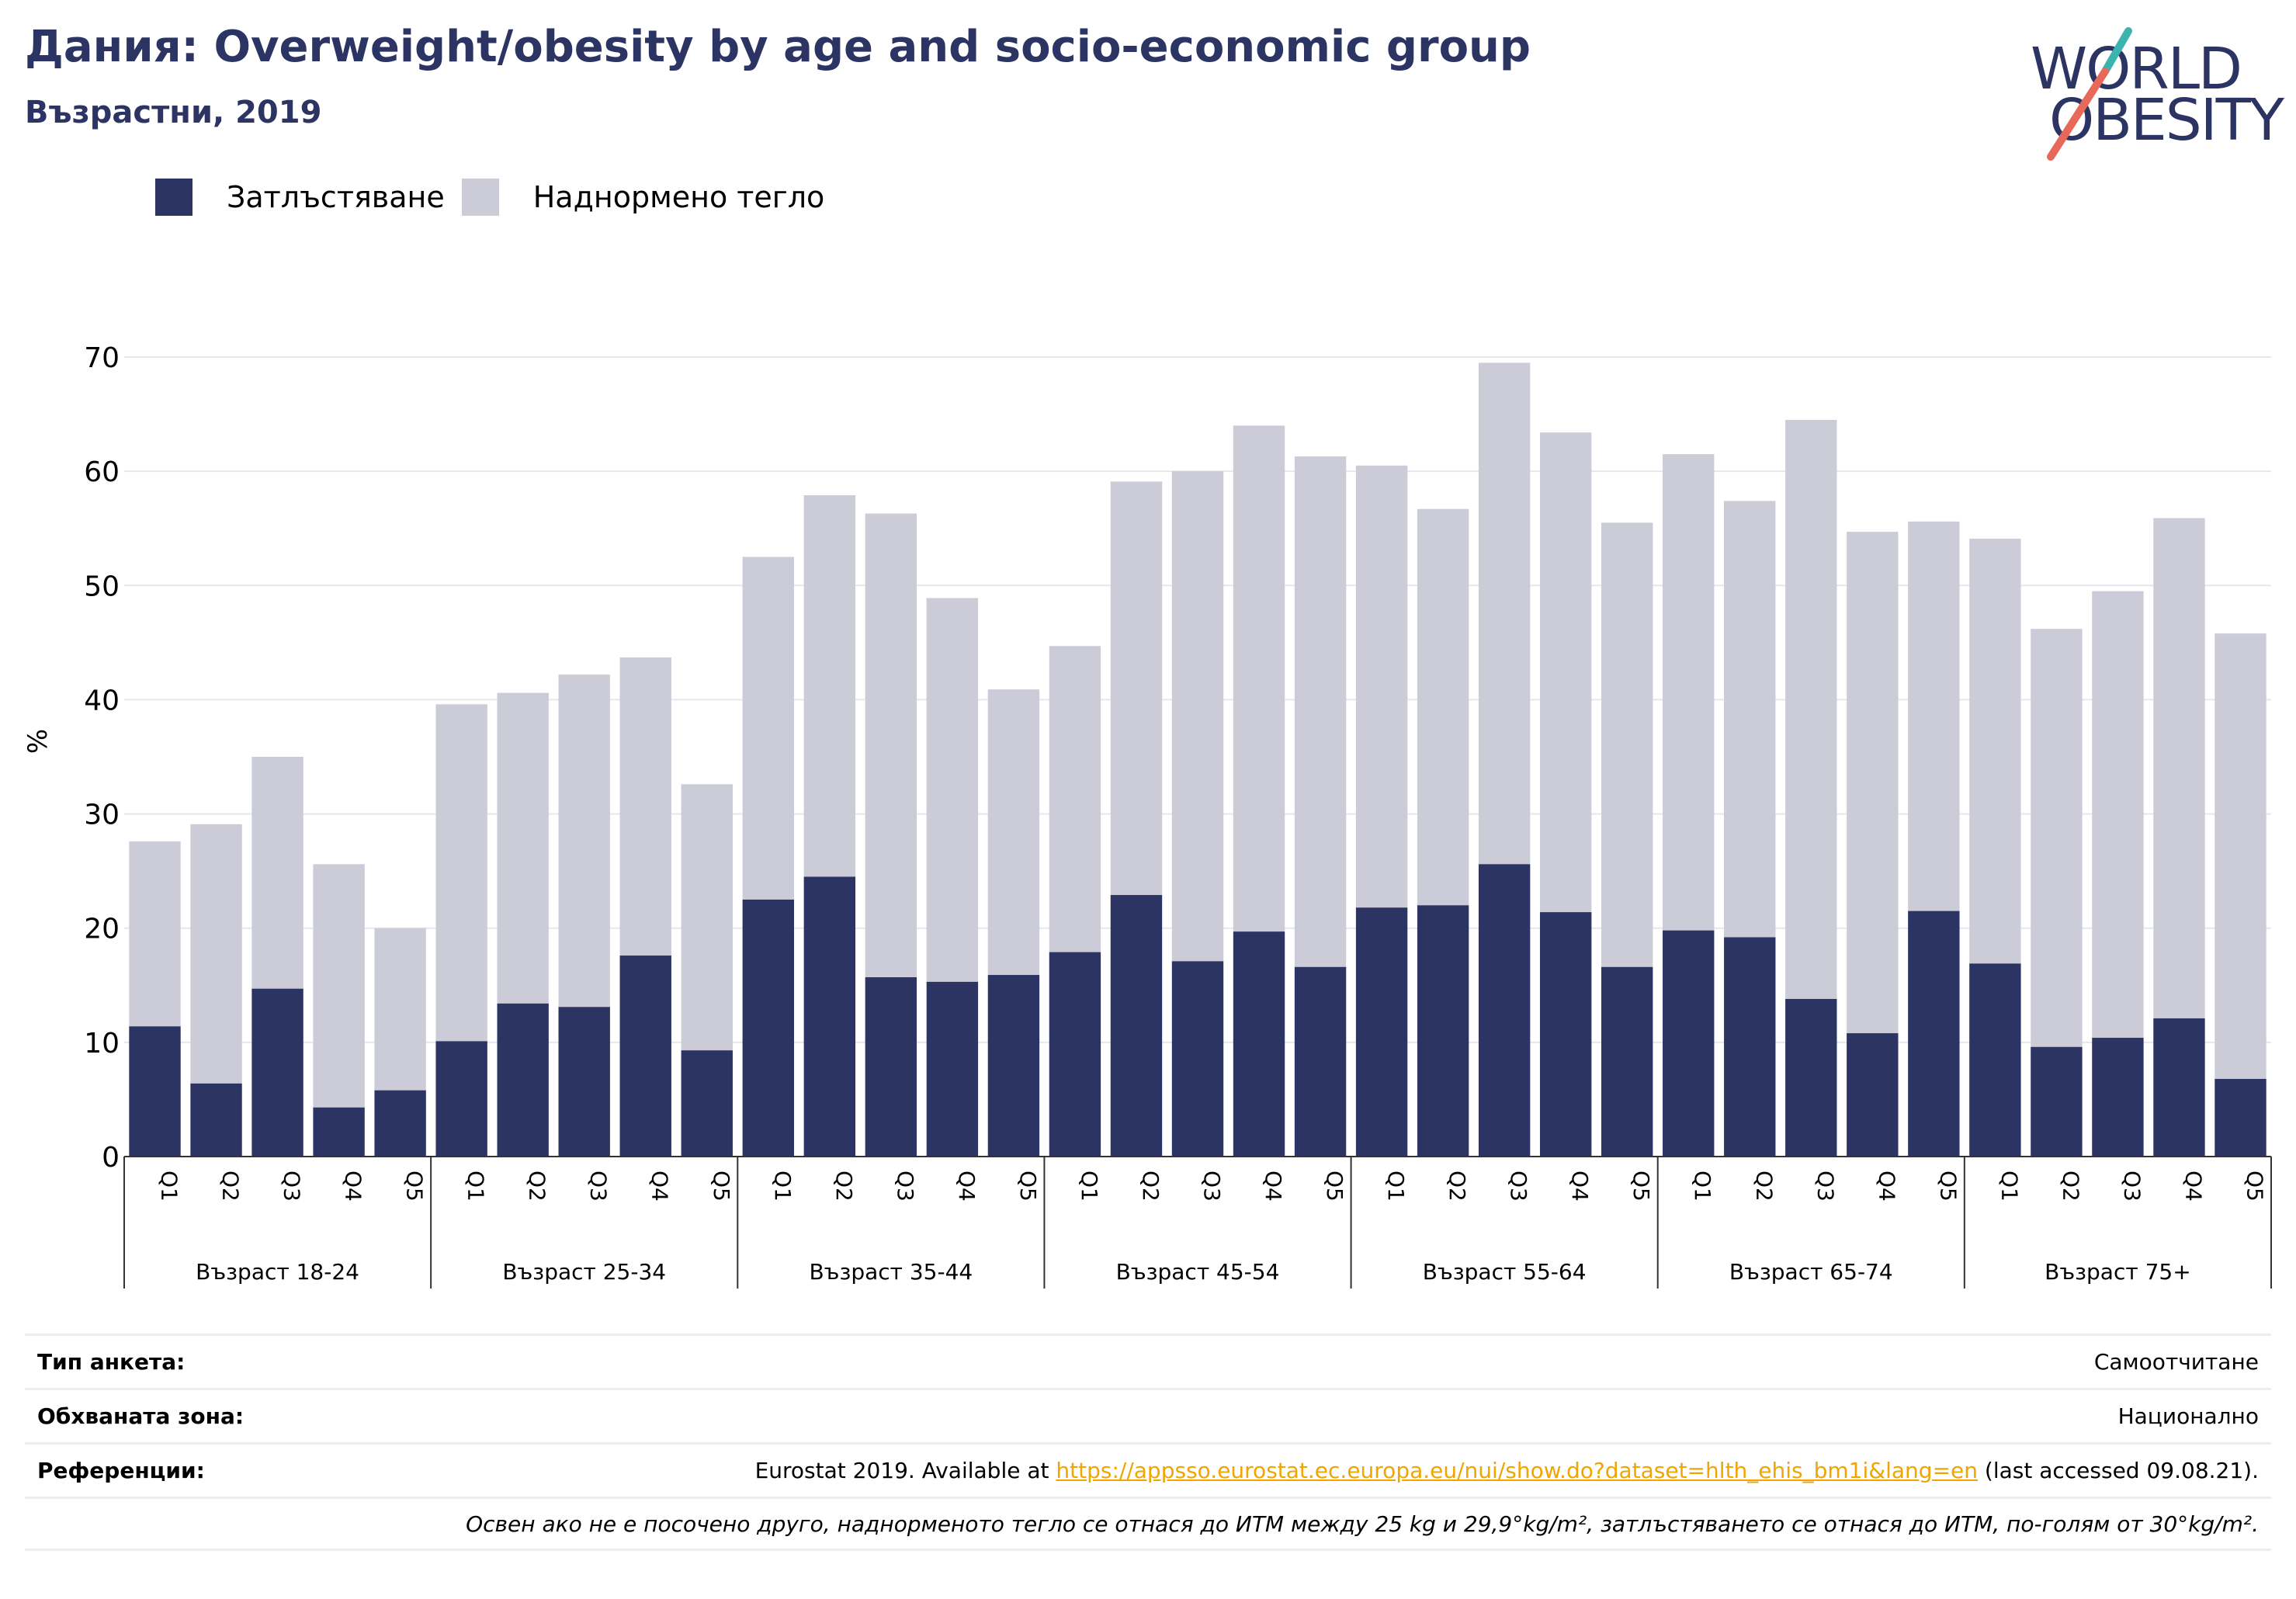 The image size is (2296, 1599). What do you see at coordinates (112, 1362) in the screenshot?
I see `survey-type-label: Тип анкета:` at bounding box center [112, 1362].